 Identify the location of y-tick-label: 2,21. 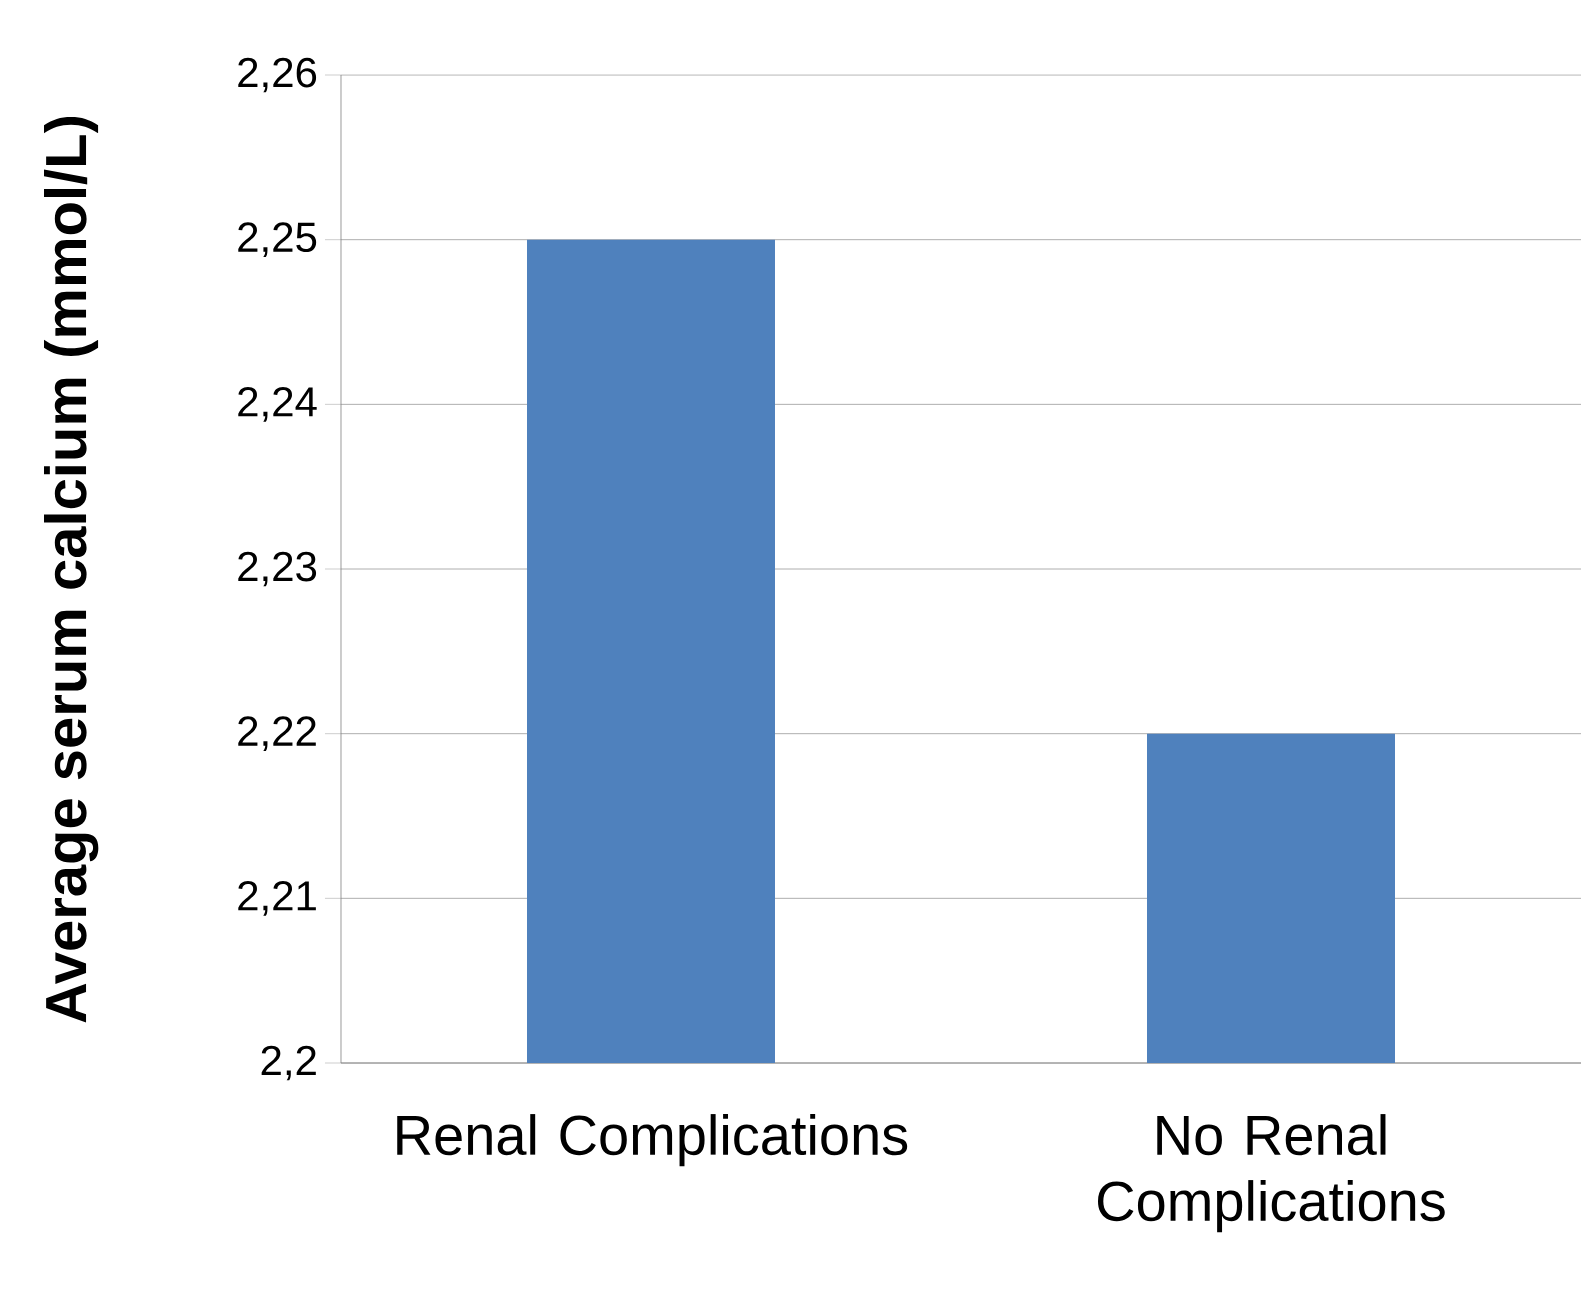
(277, 898).